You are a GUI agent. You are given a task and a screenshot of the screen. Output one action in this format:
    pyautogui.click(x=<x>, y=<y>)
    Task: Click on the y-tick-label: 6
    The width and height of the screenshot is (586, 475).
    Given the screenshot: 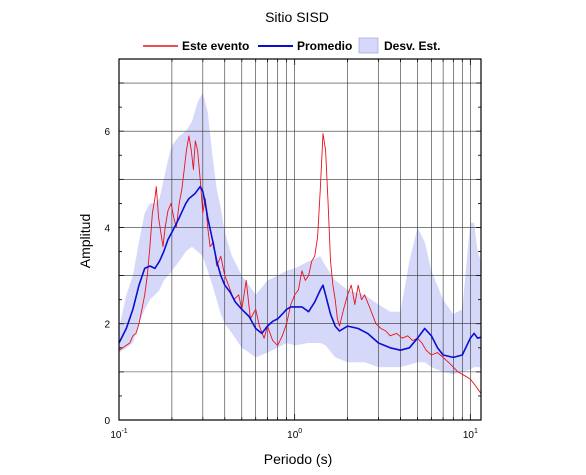 What is the action you would take?
    pyautogui.click(x=107, y=132)
    